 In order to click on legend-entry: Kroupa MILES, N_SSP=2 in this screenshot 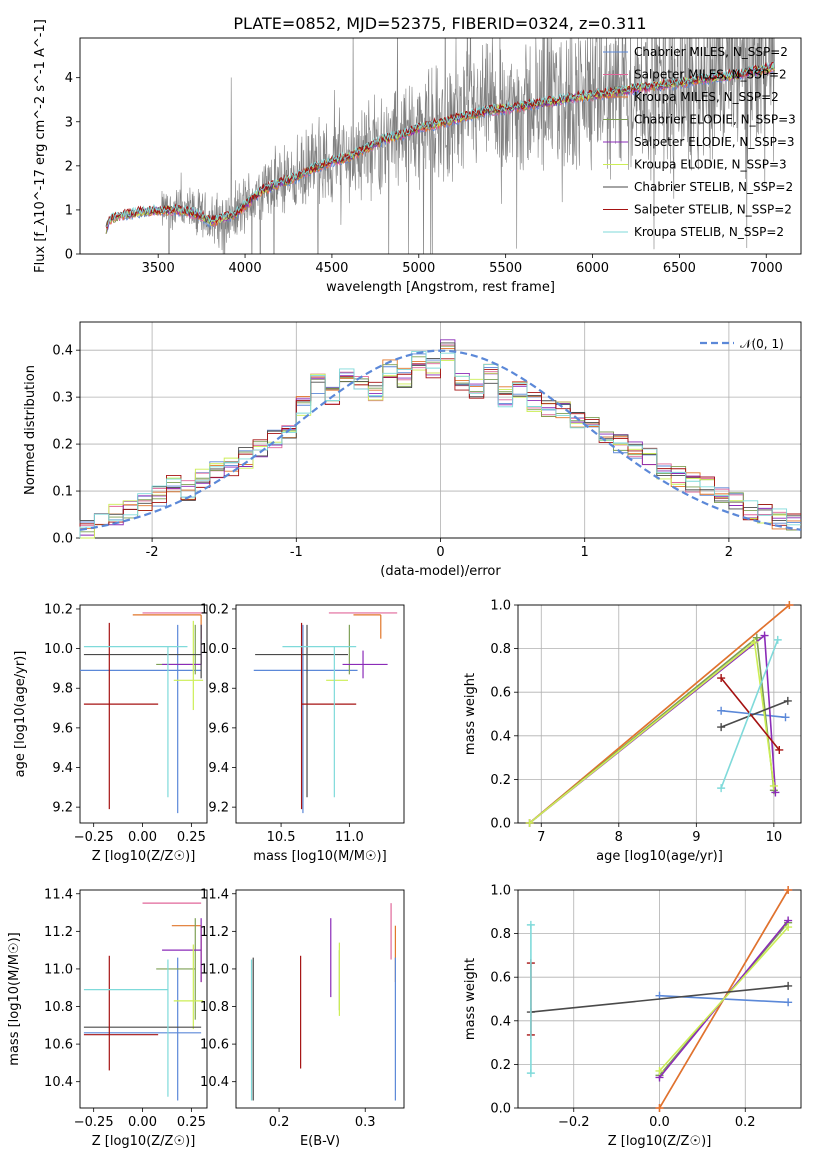, I will do `click(706, 97)`.